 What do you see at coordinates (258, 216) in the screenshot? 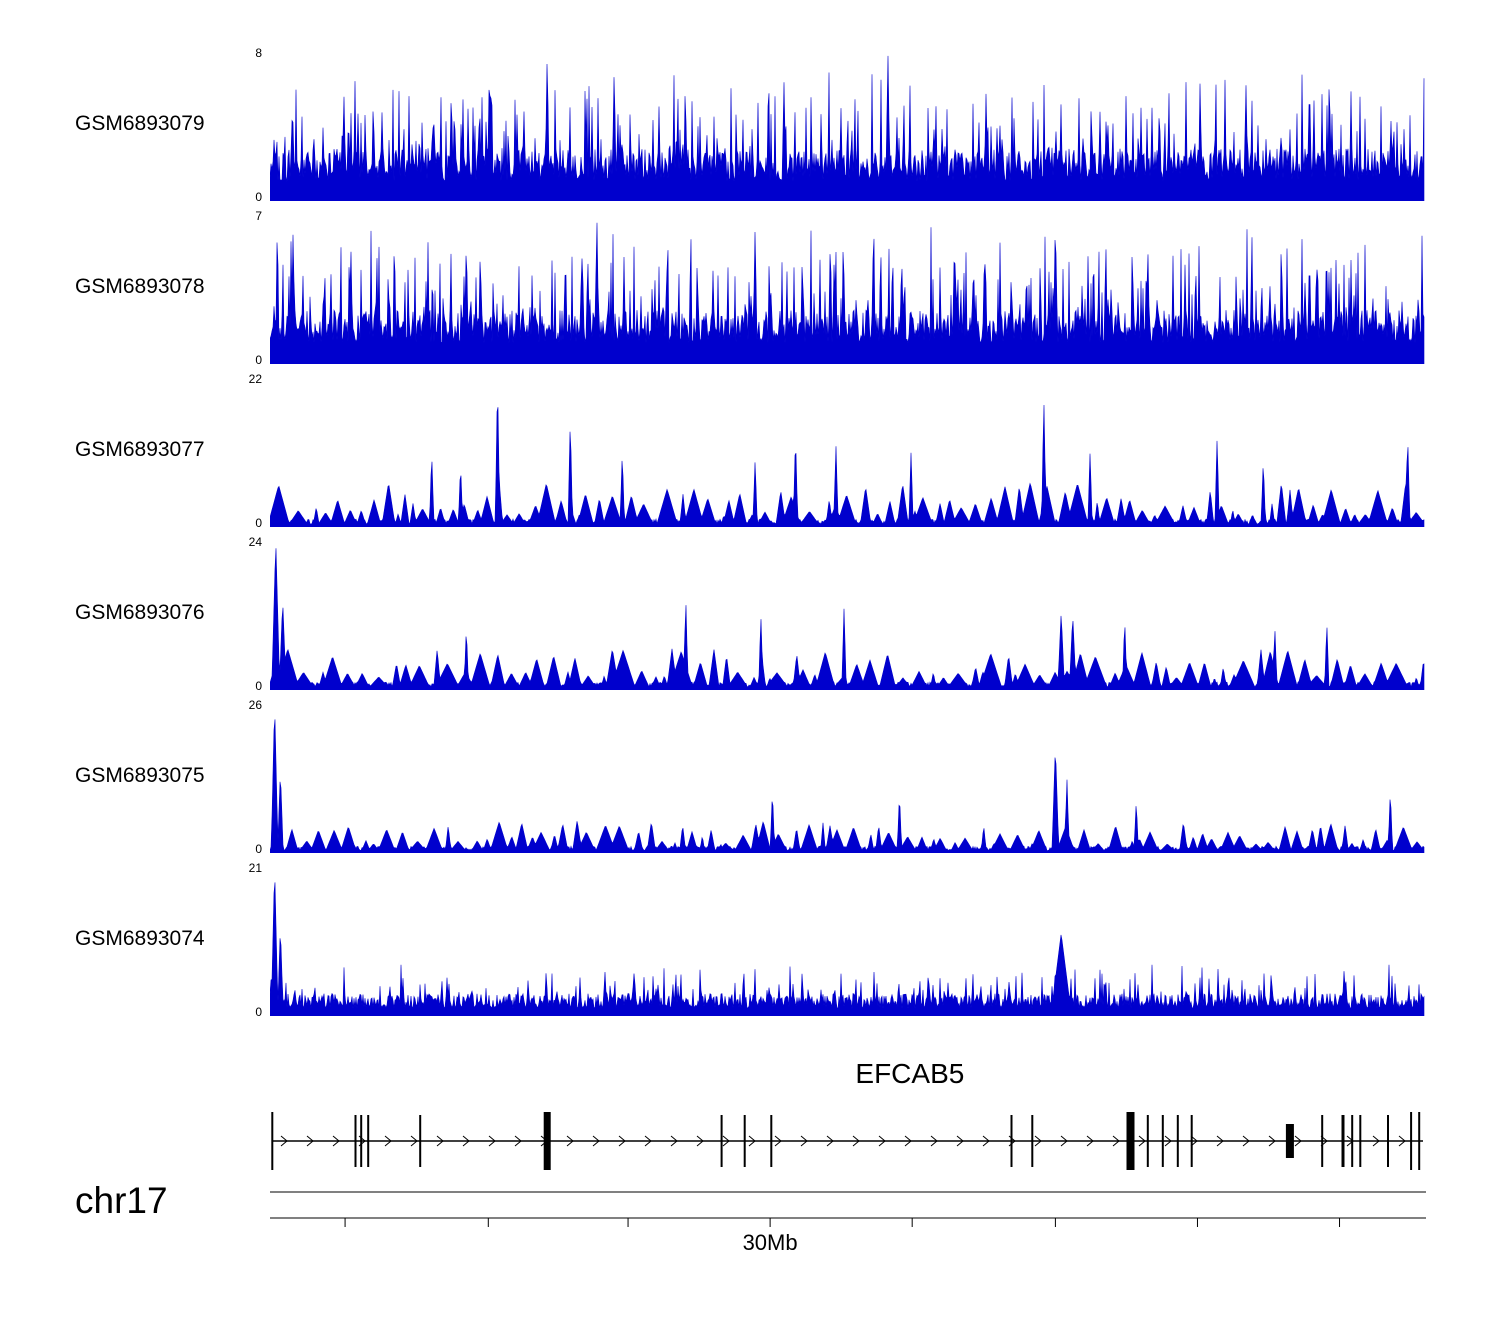
I see `y-axis-max-label: 7` at bounding box center [258, 216].